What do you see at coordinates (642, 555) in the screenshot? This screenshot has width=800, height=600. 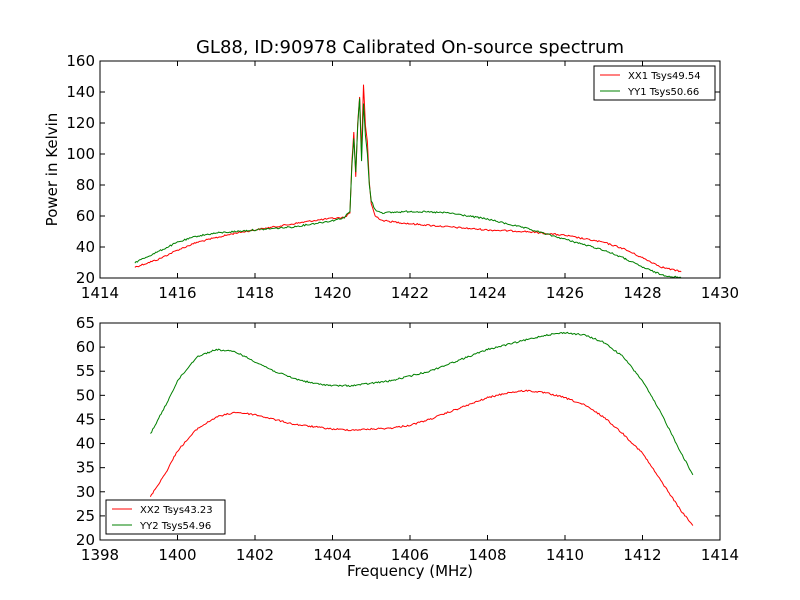 I see `x-tick-label: 1412` at bounding box center [642, 555].